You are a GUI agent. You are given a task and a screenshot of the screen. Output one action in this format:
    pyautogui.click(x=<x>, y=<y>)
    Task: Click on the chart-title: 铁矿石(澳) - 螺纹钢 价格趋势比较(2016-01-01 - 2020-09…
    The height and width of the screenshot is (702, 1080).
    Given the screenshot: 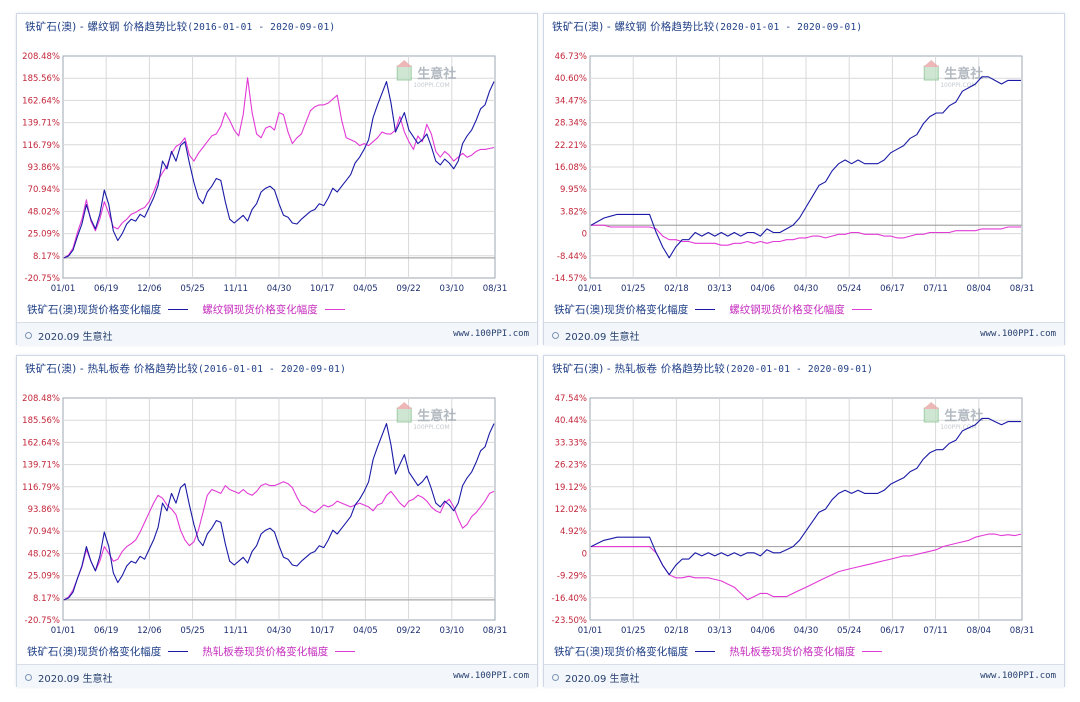 What is the action you would take?
    pyautogui.click(x=180, y=26)
    